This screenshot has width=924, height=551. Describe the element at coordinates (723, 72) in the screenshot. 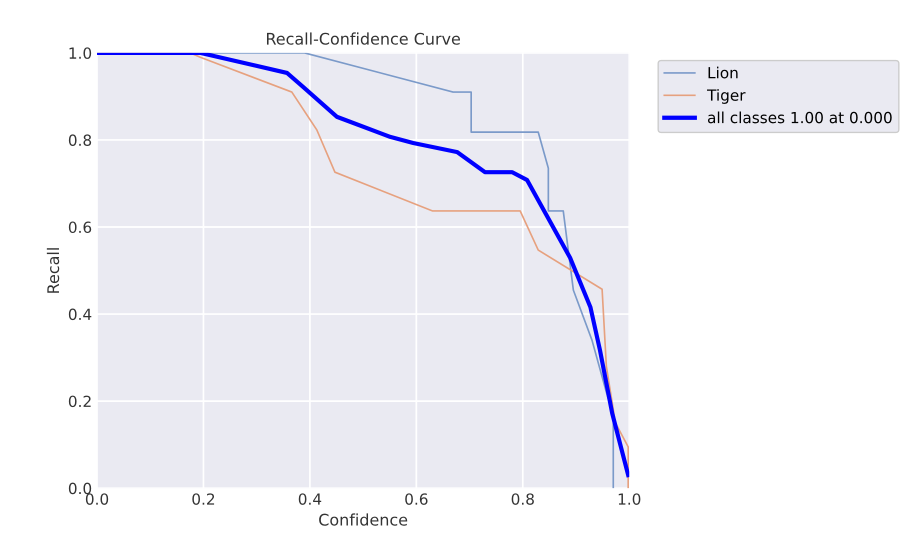

I see `legend-label: Lion` at that location.